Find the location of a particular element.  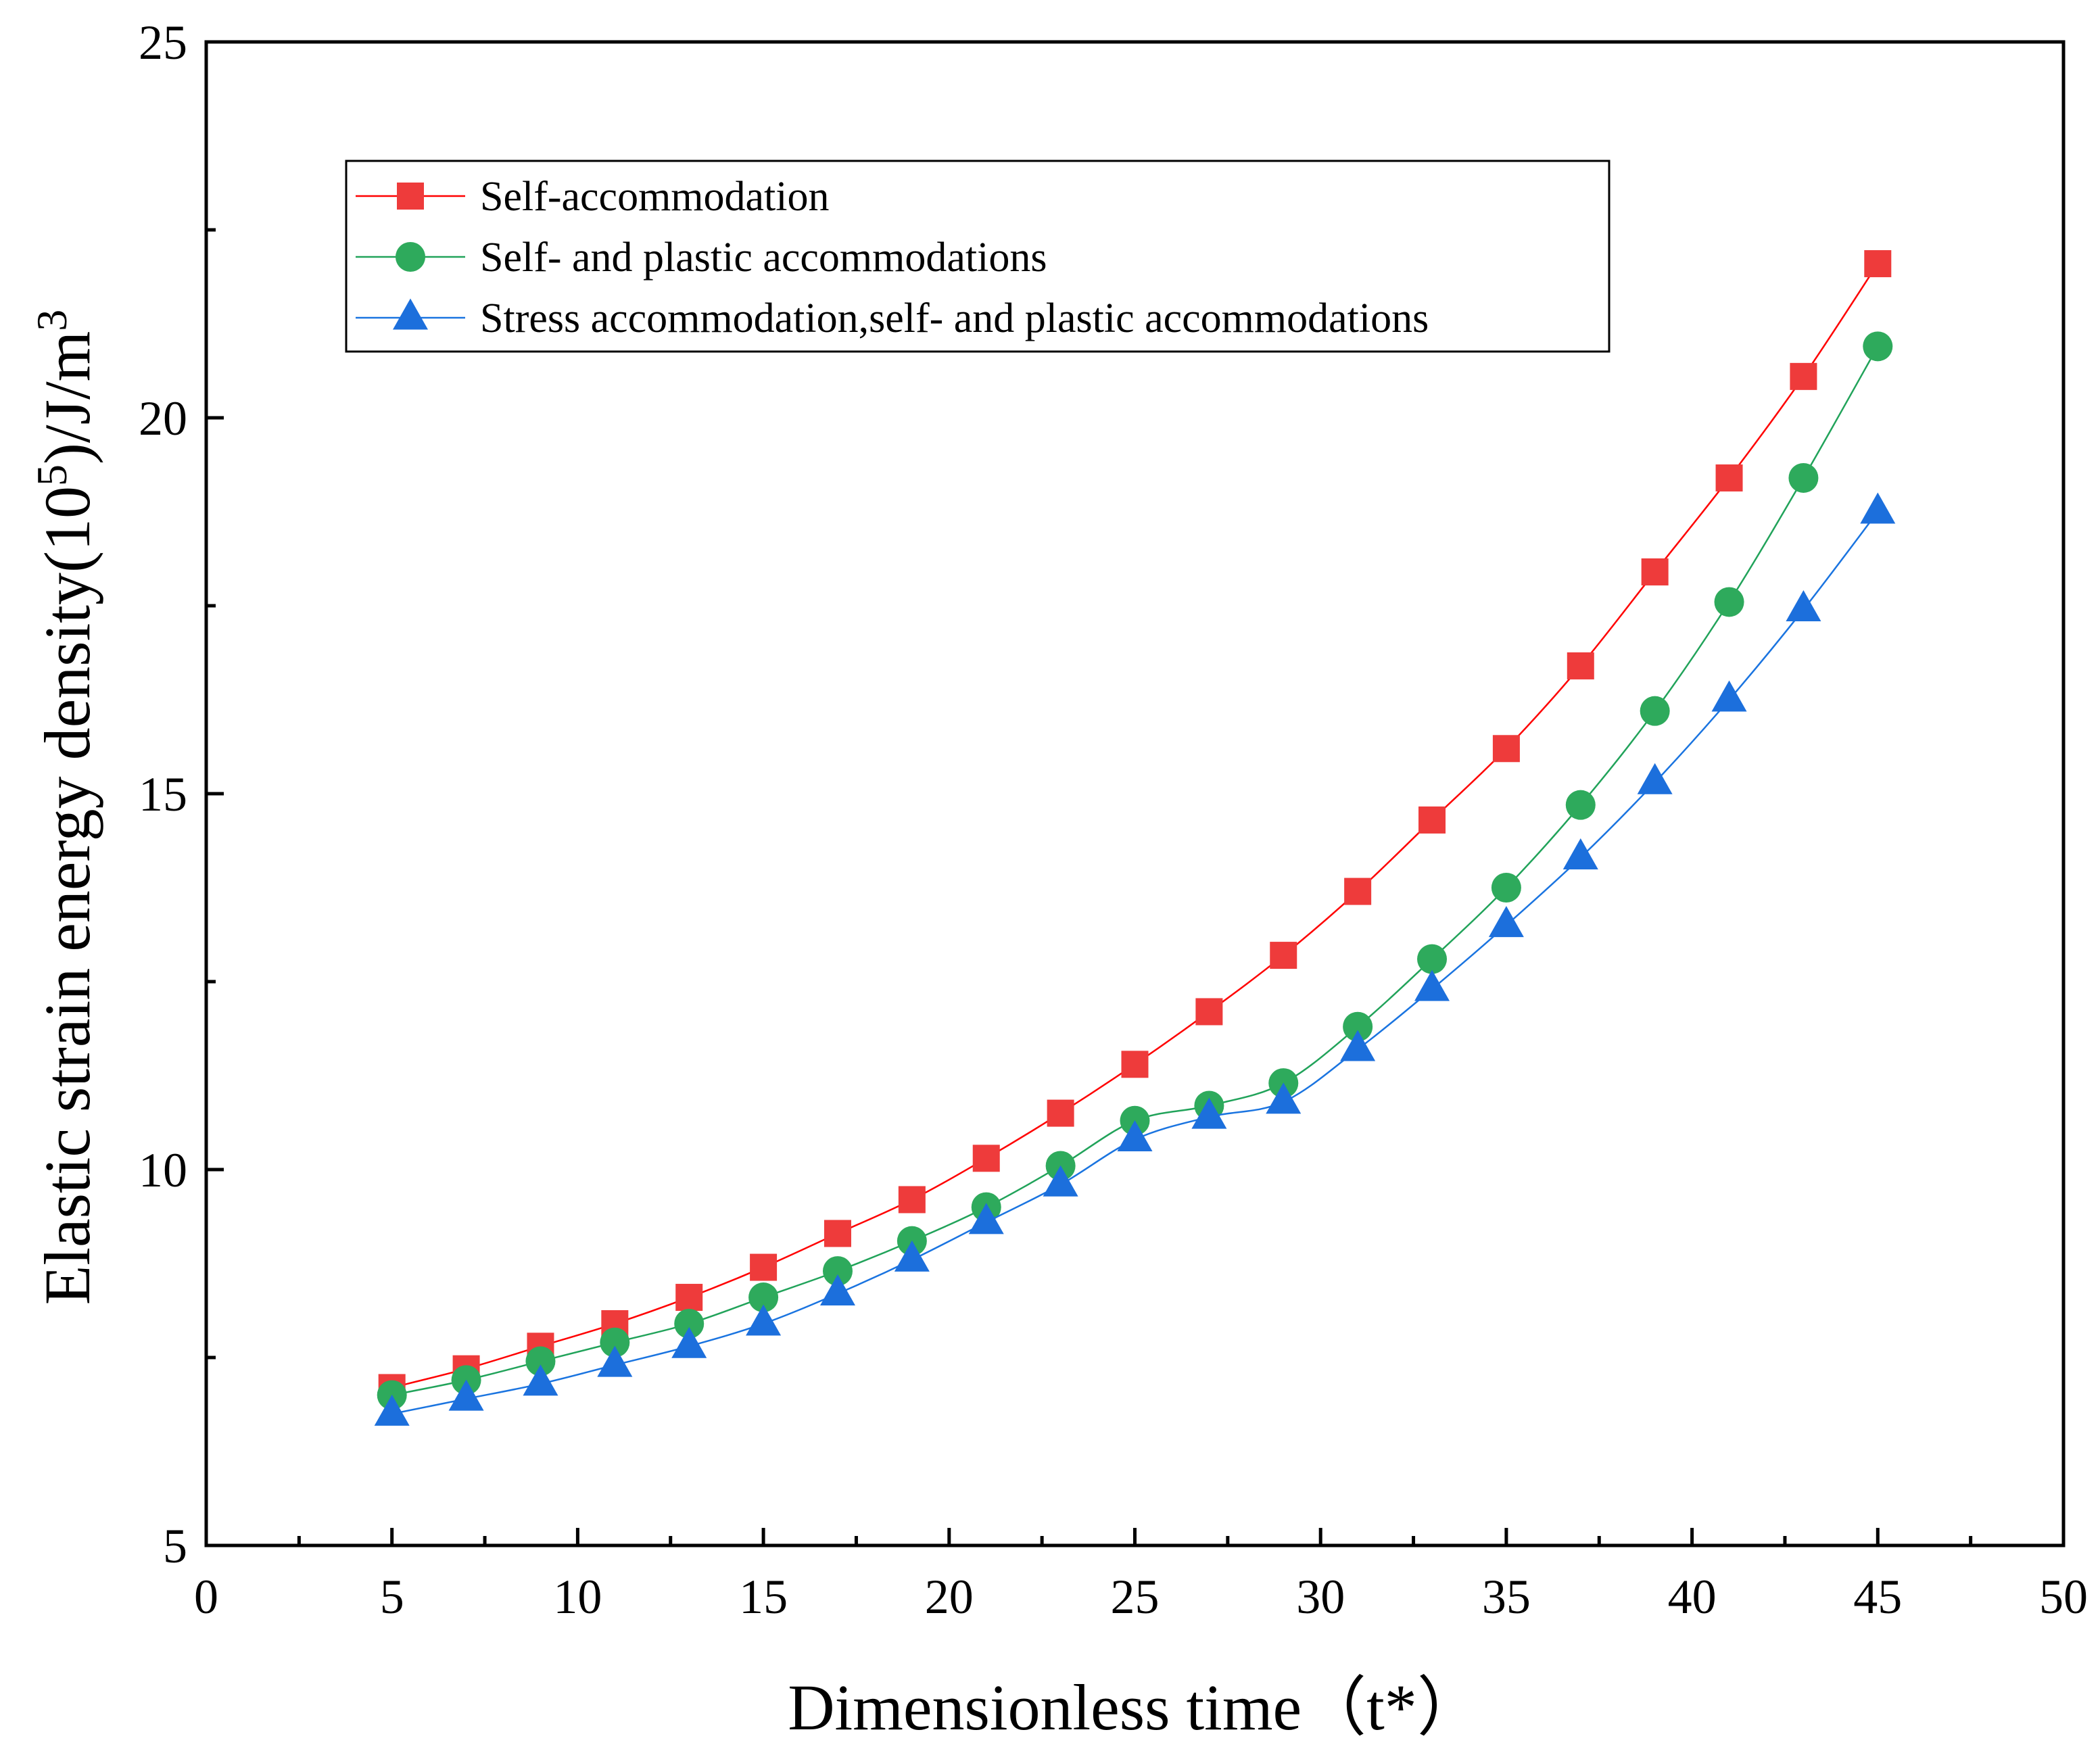

y-axis-title: Elastic strain energy density(105)/J/m3 is located at coordinates (65, 807).